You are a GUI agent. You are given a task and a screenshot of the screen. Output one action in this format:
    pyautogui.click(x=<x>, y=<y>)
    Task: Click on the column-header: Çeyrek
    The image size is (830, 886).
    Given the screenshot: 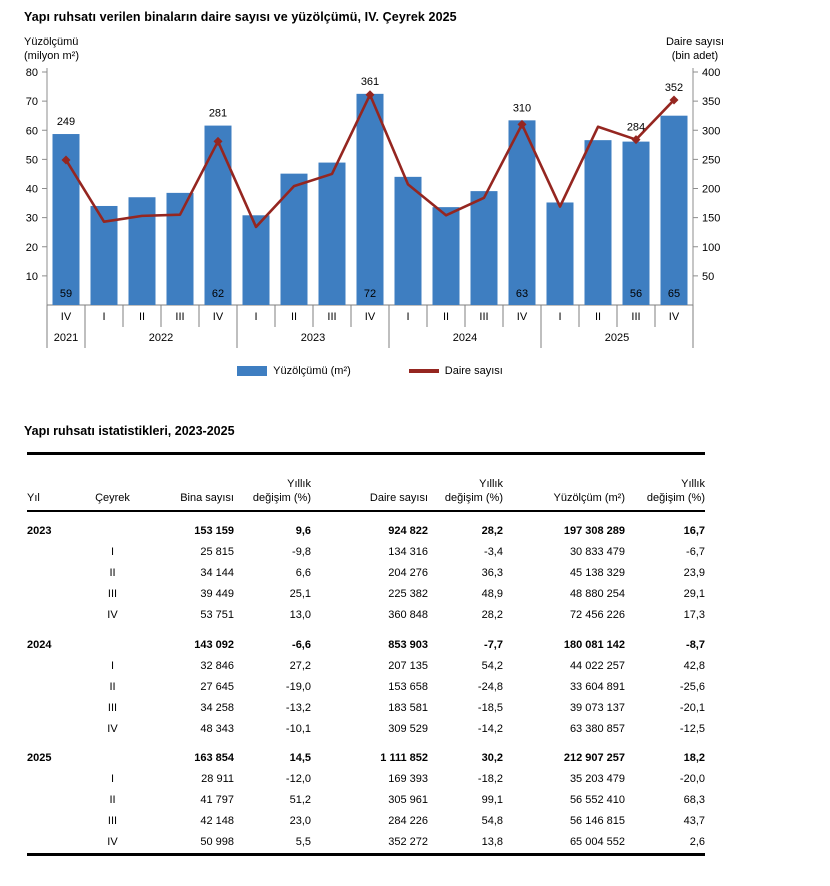 What is the action you would take?
    pyautogui.click(x=112, y=483)
    